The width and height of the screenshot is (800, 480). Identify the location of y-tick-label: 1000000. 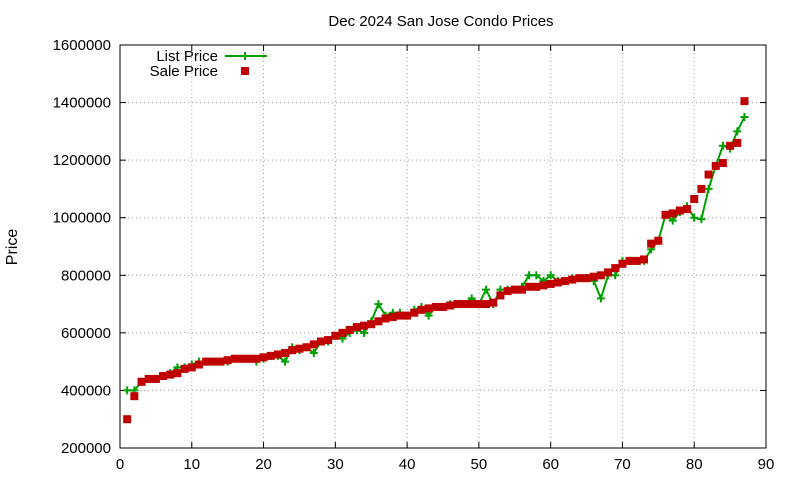
(82, 218).